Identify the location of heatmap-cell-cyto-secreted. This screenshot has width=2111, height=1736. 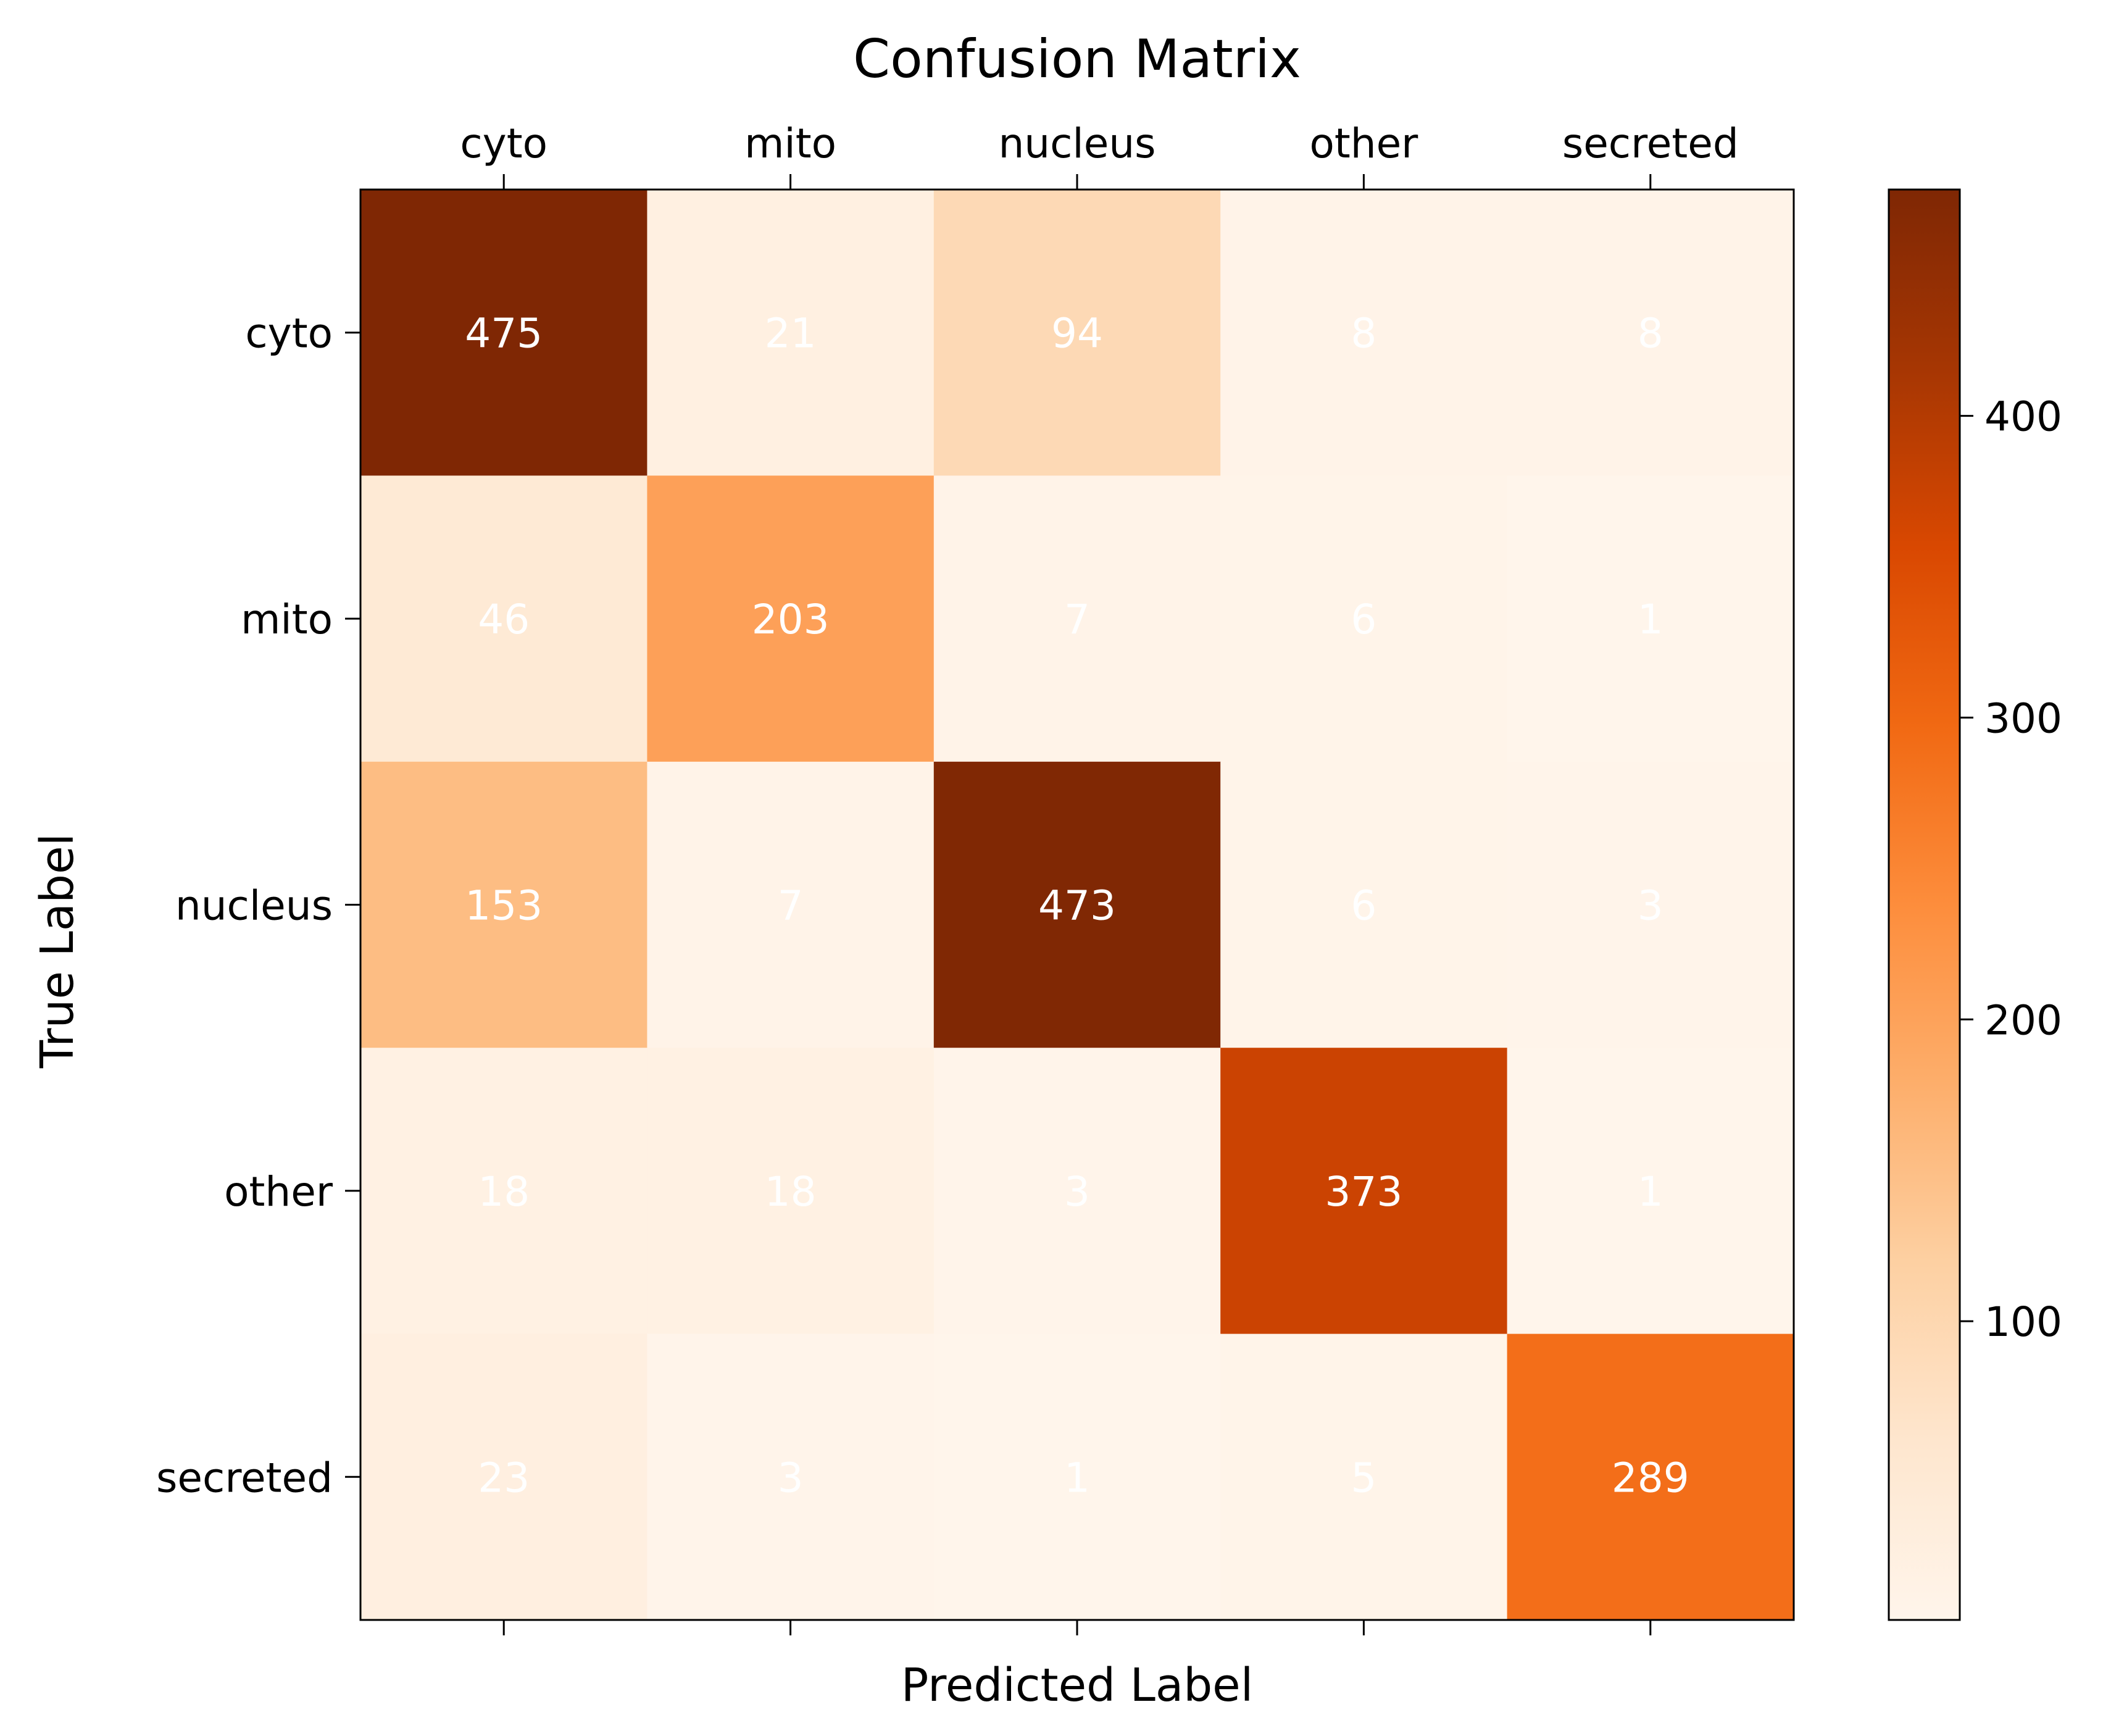
(1650, 333).